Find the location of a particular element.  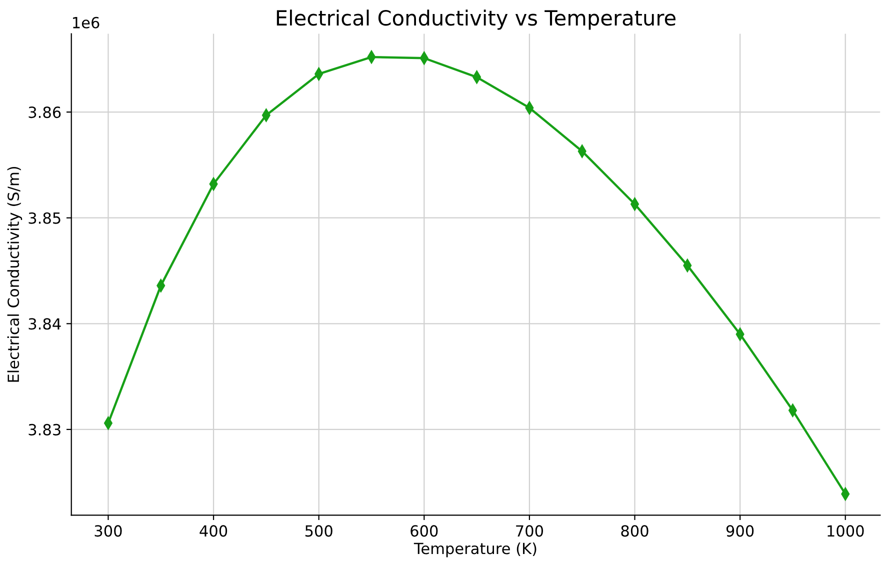

y-tick-label: 3.84 is located at coordinates (44, 324).